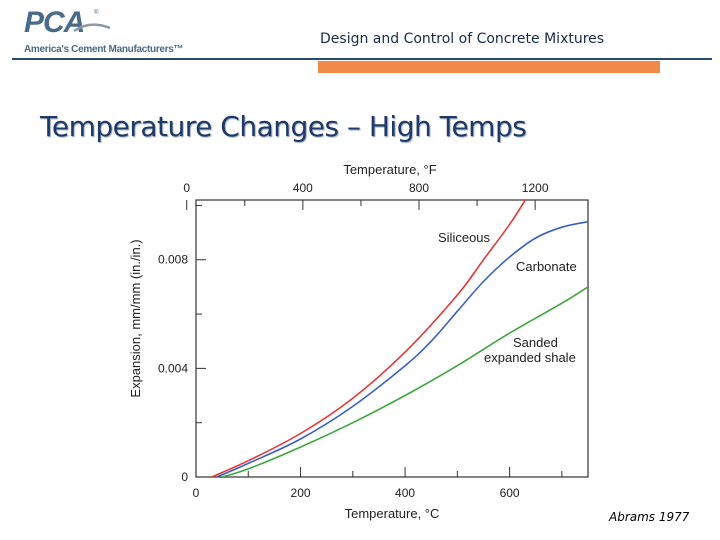 Image resolution: width=720 pixels, height=540 pixels. What do you see at coordinates (92, 28) in the screenshot?
I see `logo-swoosh-icon` at bounding box center [92, 28].